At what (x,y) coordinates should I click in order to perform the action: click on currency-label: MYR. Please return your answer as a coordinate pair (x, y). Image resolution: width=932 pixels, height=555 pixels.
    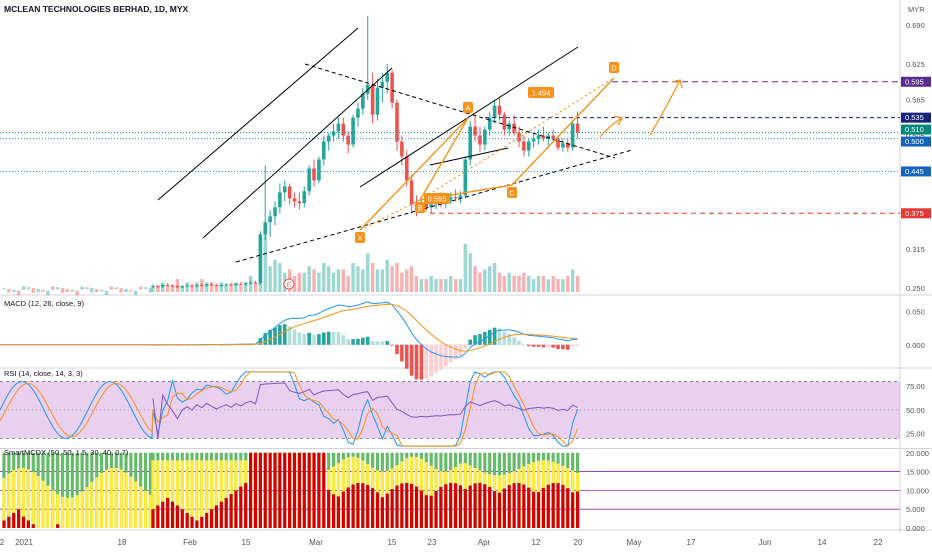
    Looking at the image, I should click on (916, 9).